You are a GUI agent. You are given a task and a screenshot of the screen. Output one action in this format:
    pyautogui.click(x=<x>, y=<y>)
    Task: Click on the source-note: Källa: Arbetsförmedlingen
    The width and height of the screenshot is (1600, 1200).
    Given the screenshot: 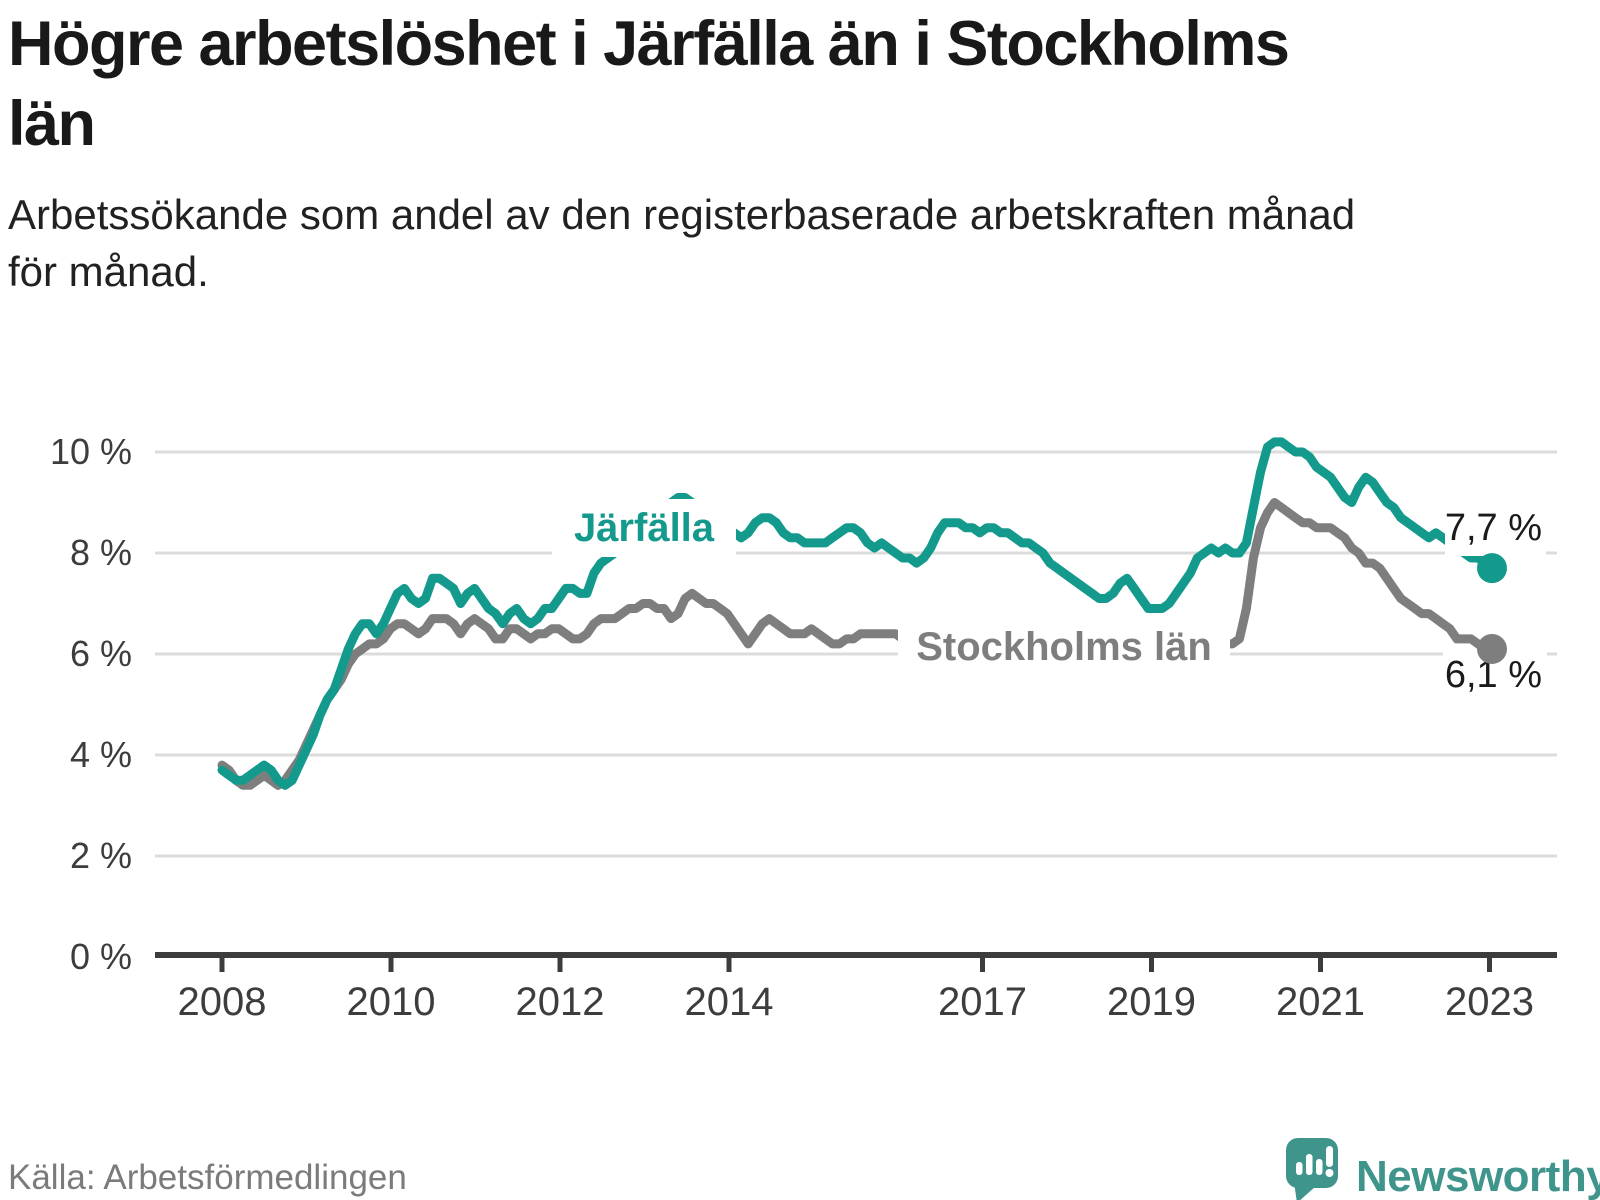 What is the action you would take?
    pyautogui.click(x=207, y=1177)
    